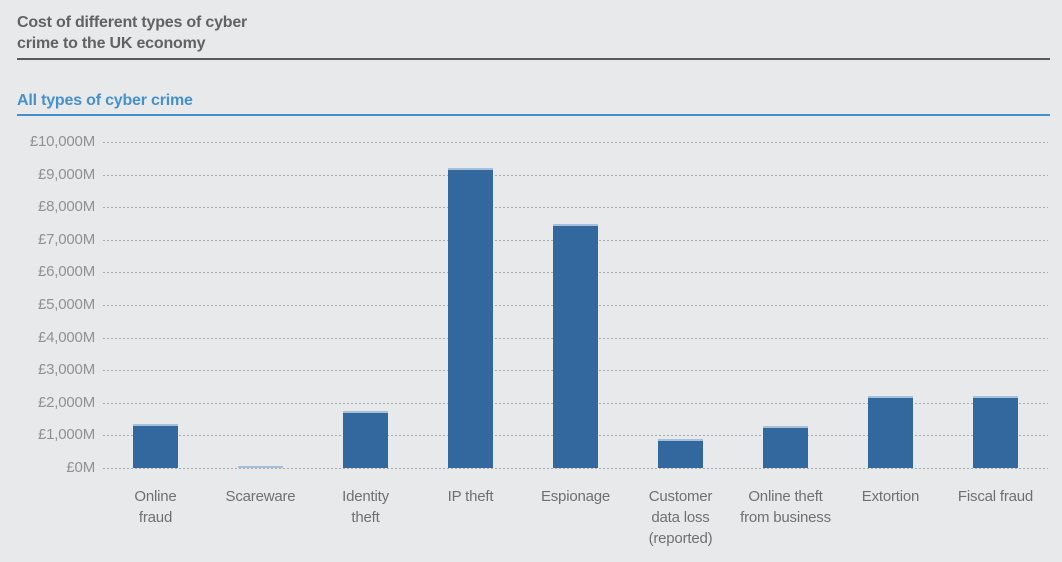 The image size is (1062, 562). Describe the element at coordinates (533, 59) in the screenshot. I see `title-rule` at that location.